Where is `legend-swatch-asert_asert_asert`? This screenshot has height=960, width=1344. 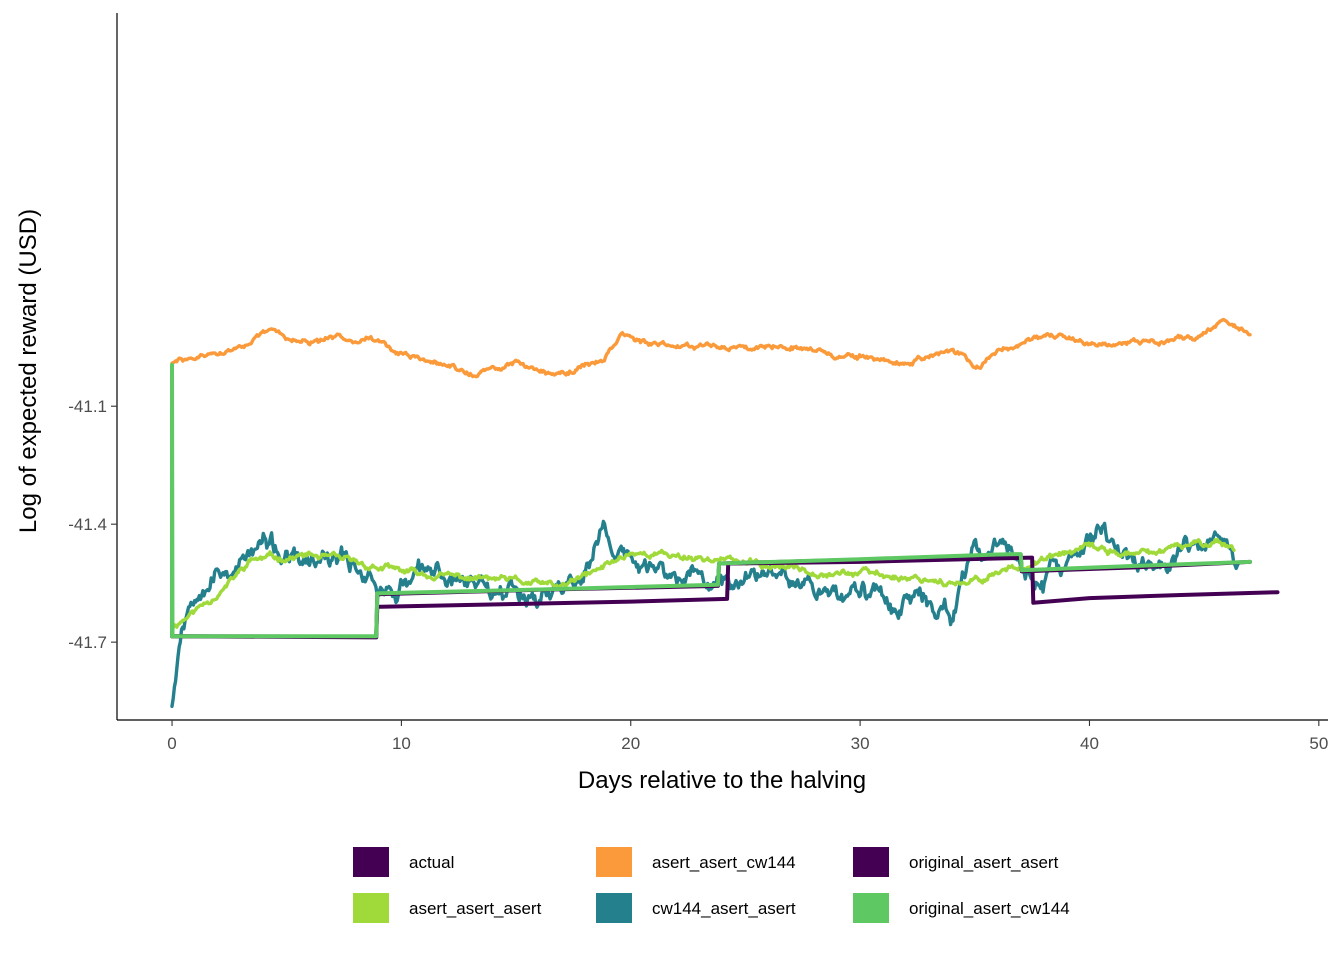 legend-swatch-asert_asert_asert is located at coordinates (371, 908).